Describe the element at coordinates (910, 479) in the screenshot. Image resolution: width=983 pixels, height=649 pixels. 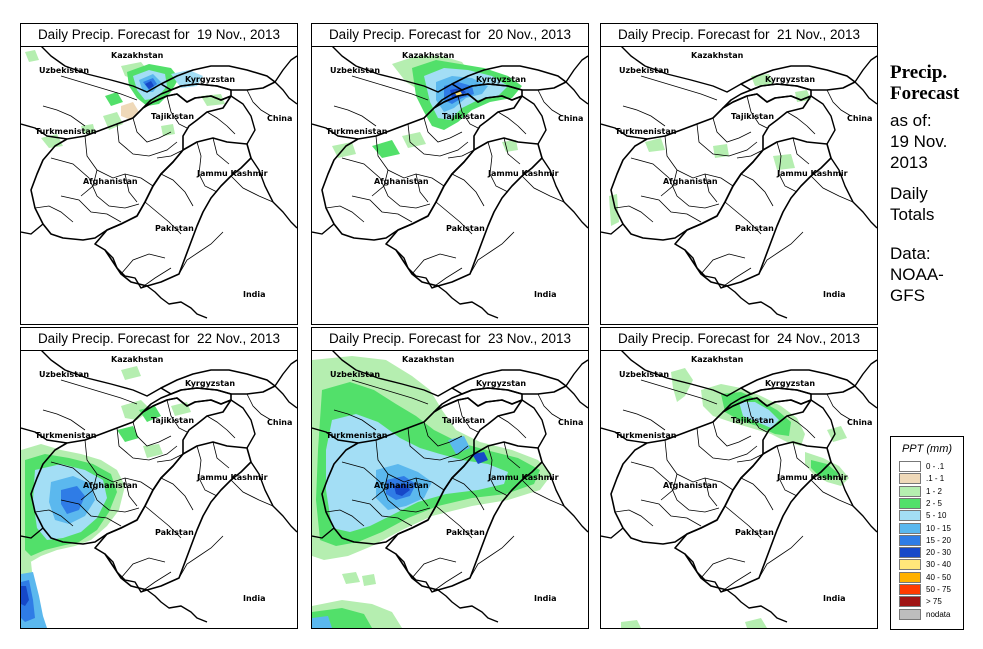
I see `legend-swatch` at that location.